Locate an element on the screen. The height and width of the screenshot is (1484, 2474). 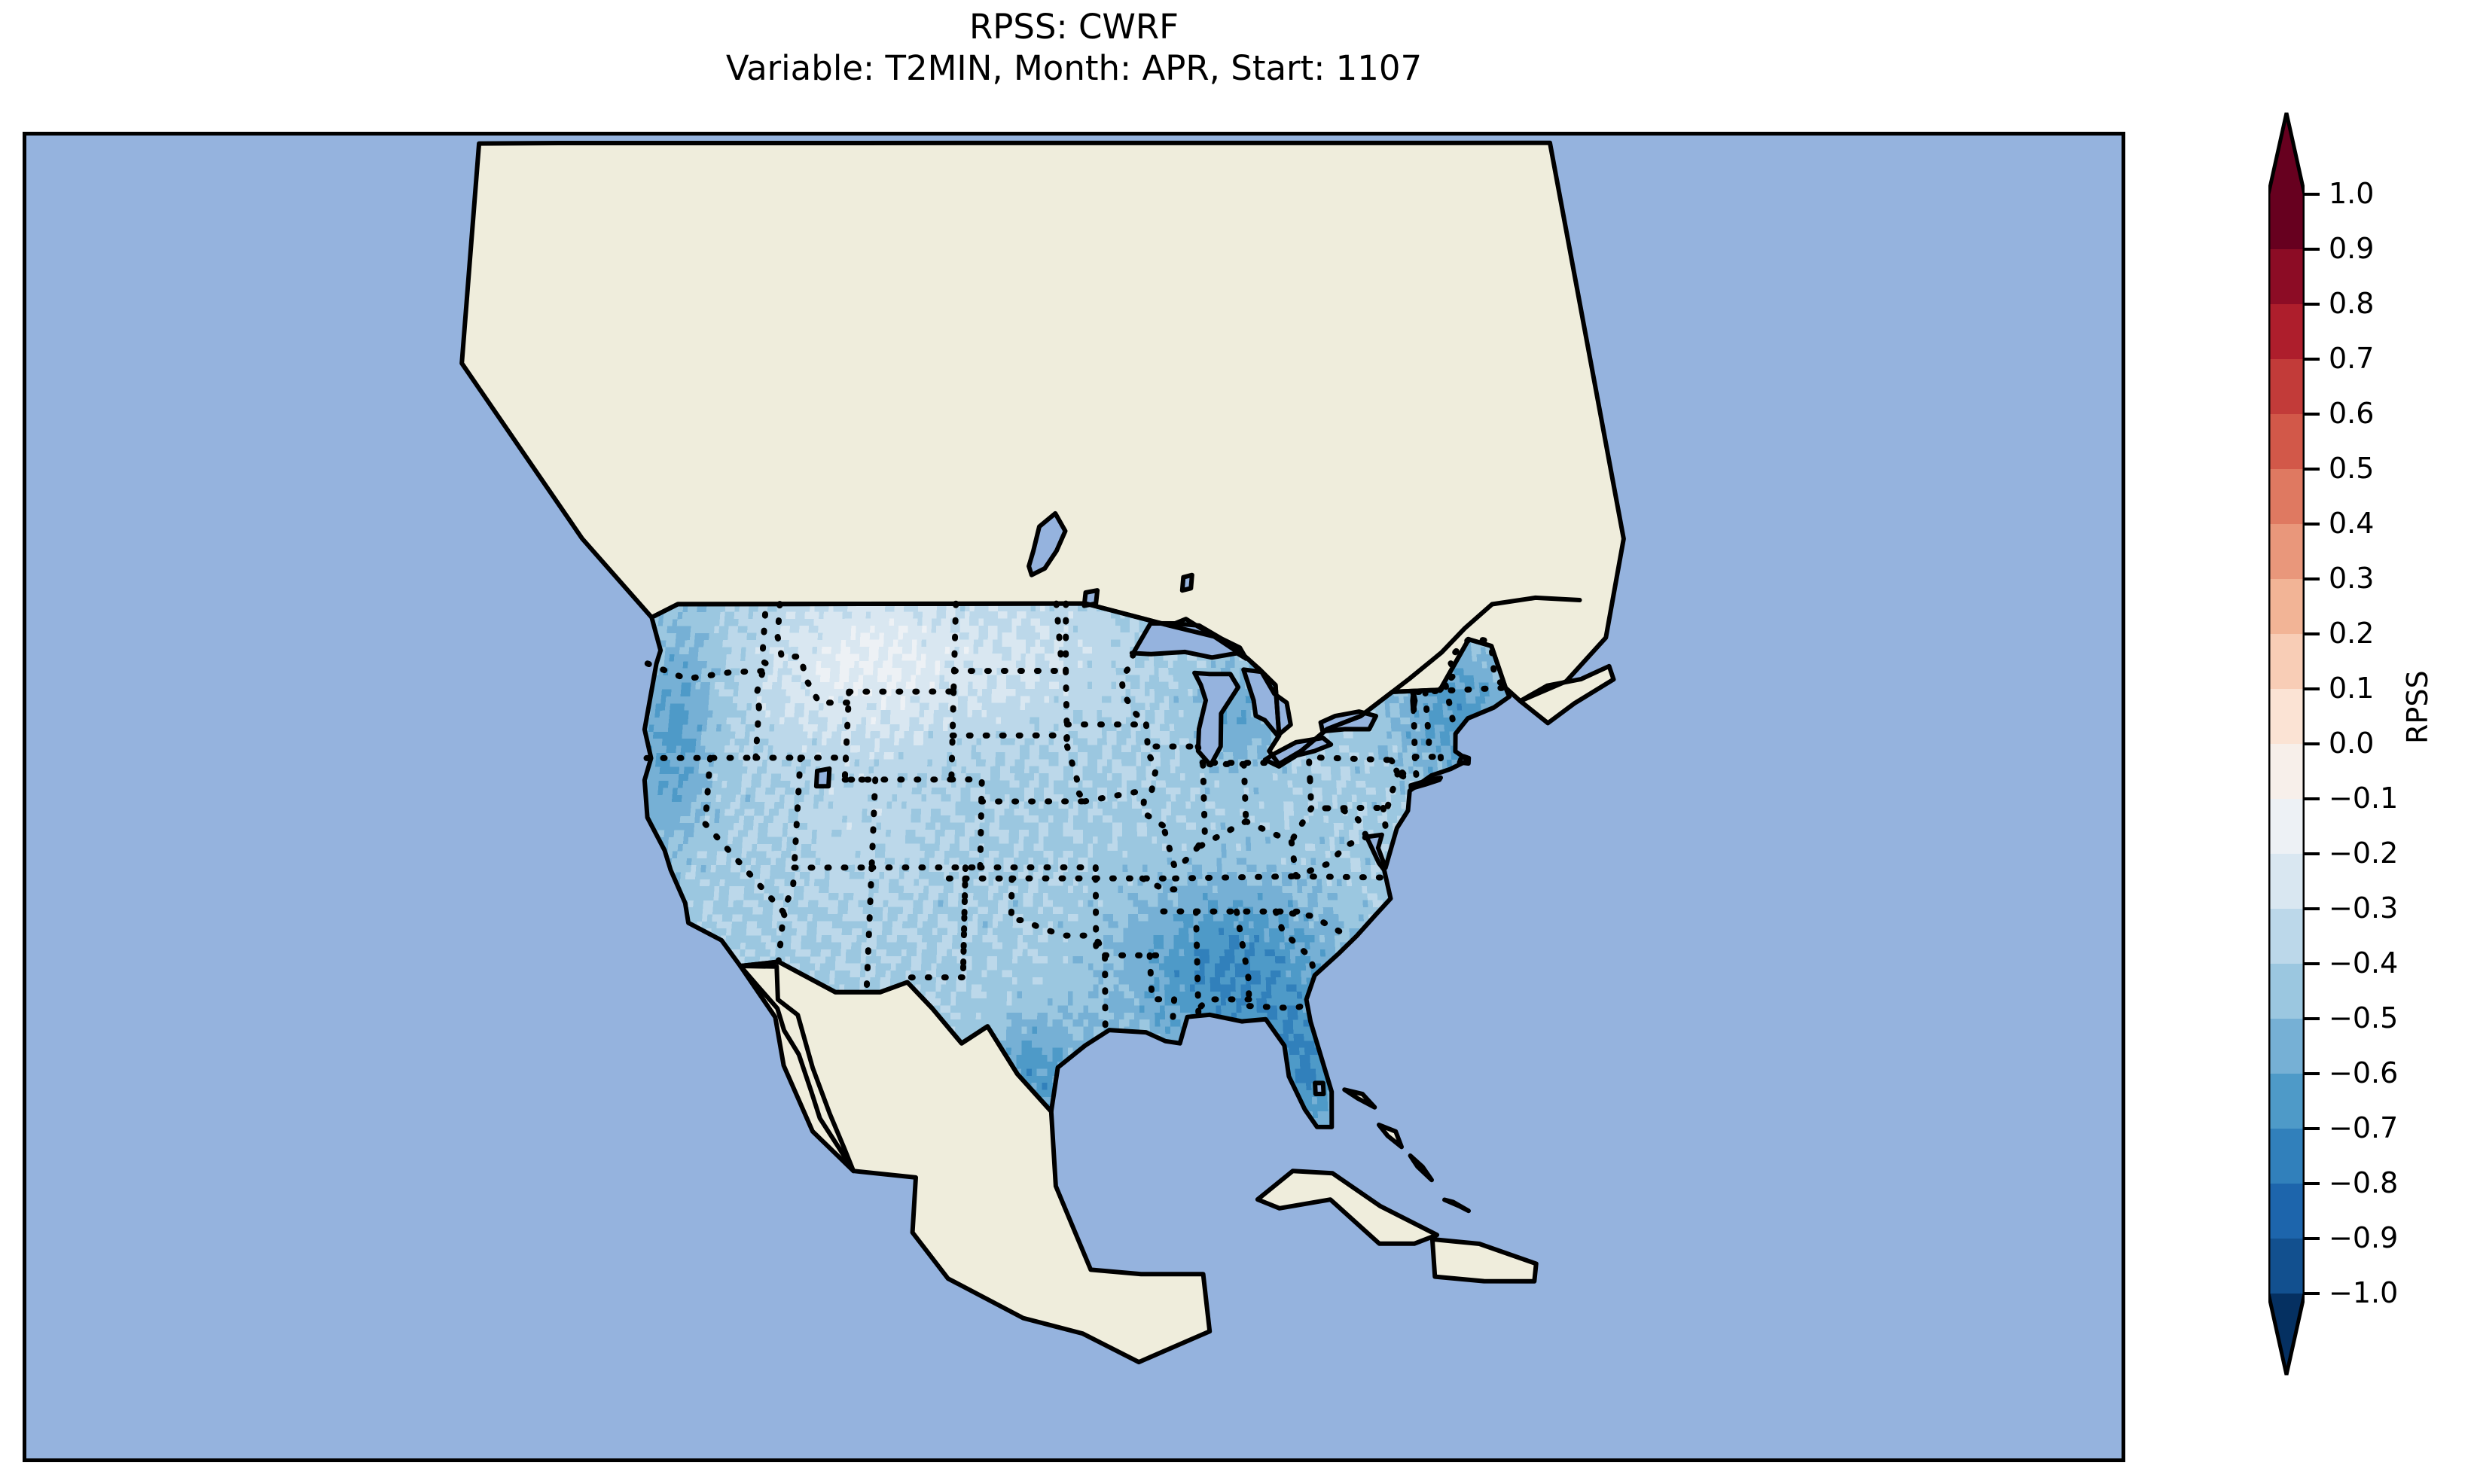
coastline-mexico is located at coordinates (976, 1162).